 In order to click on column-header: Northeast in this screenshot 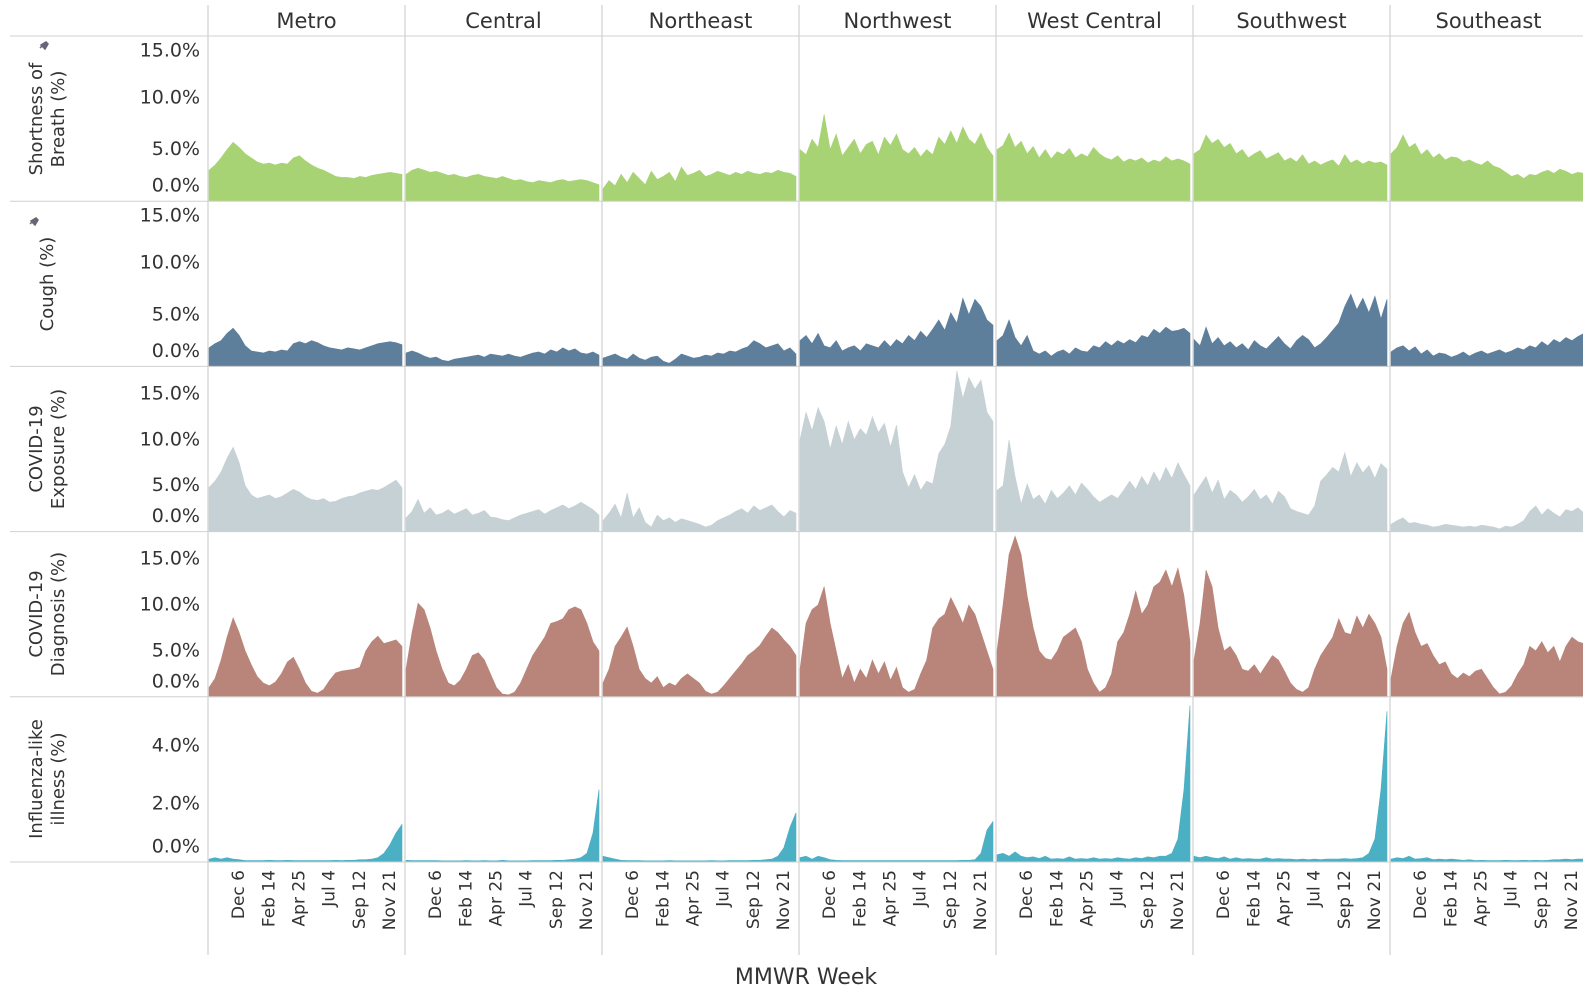, I will do `click(701, 21)`.